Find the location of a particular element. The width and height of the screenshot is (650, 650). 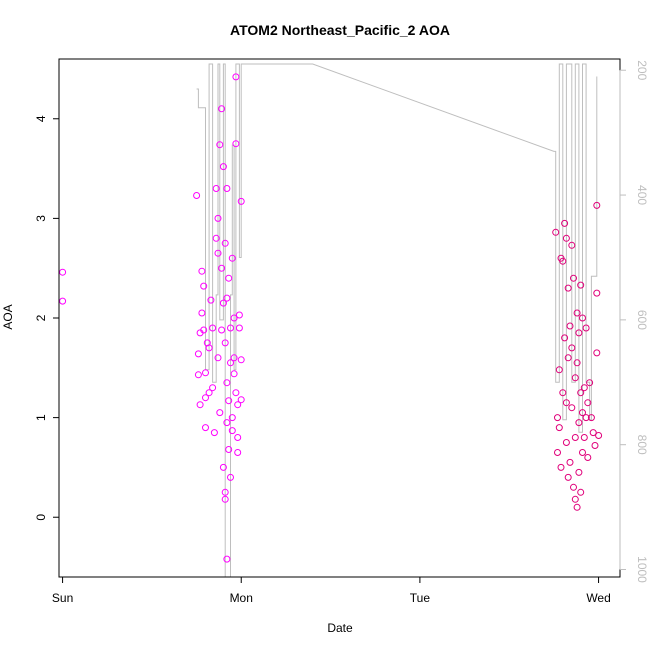

x-axis-label: Date is located at coordinates (340, 628).